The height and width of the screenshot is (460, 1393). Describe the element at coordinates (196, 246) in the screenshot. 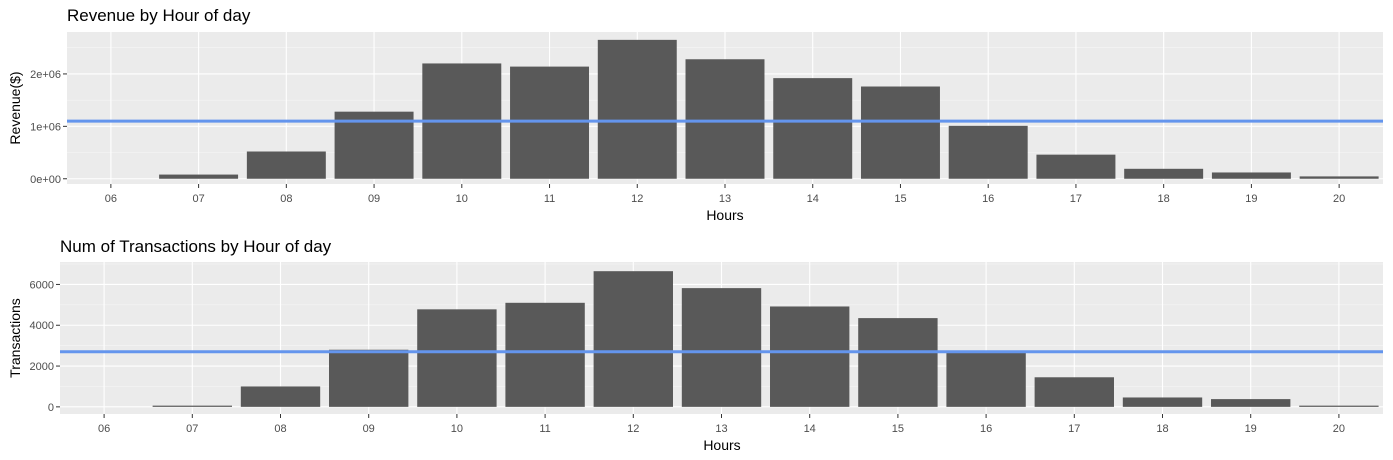

I see `chart-title: Num of Transactions by Hour of day` at that location.